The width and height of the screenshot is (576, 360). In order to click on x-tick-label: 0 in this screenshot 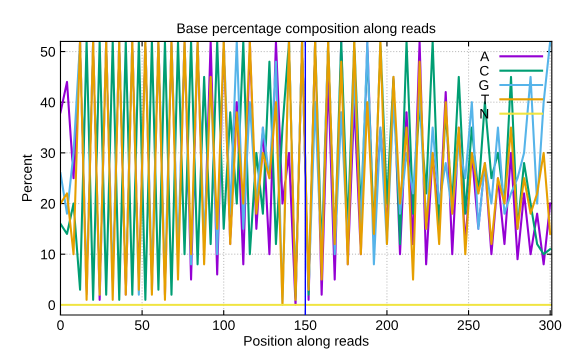, I will do `click(60, 325)`.